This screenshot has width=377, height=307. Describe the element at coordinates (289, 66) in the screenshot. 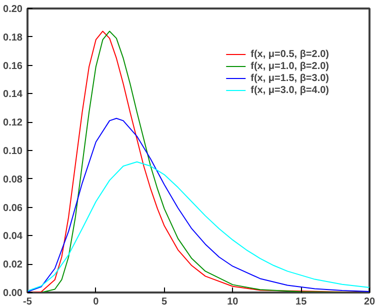

I see `legend-label: f(x, μ=1.0, β=2.0)` at that location.